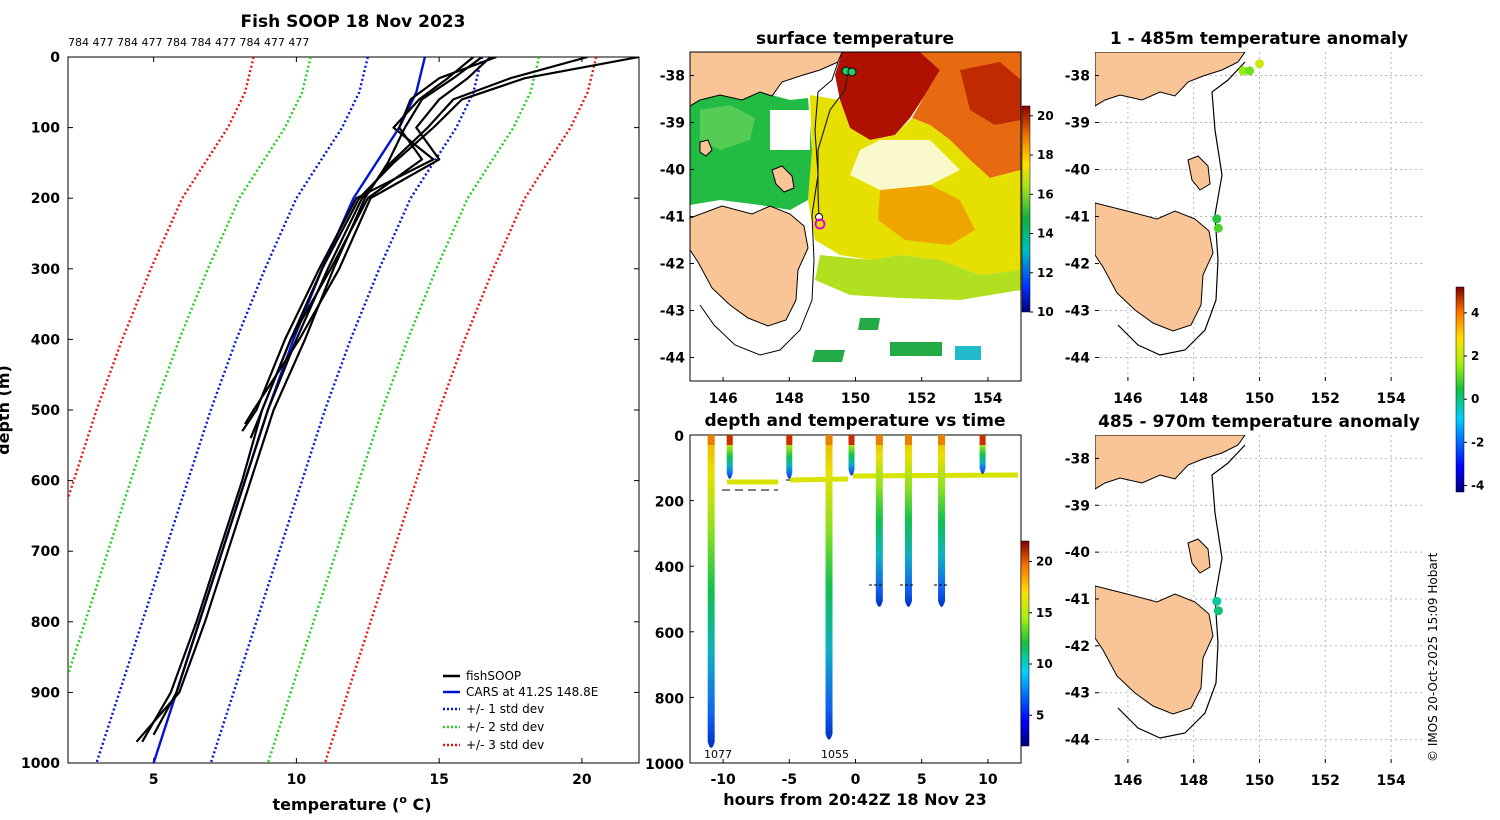 The height and width of the screenshot is (820, 1500). Describe the element at coordinates (706, 148) in the screenshot. I see `king-island` at that location.